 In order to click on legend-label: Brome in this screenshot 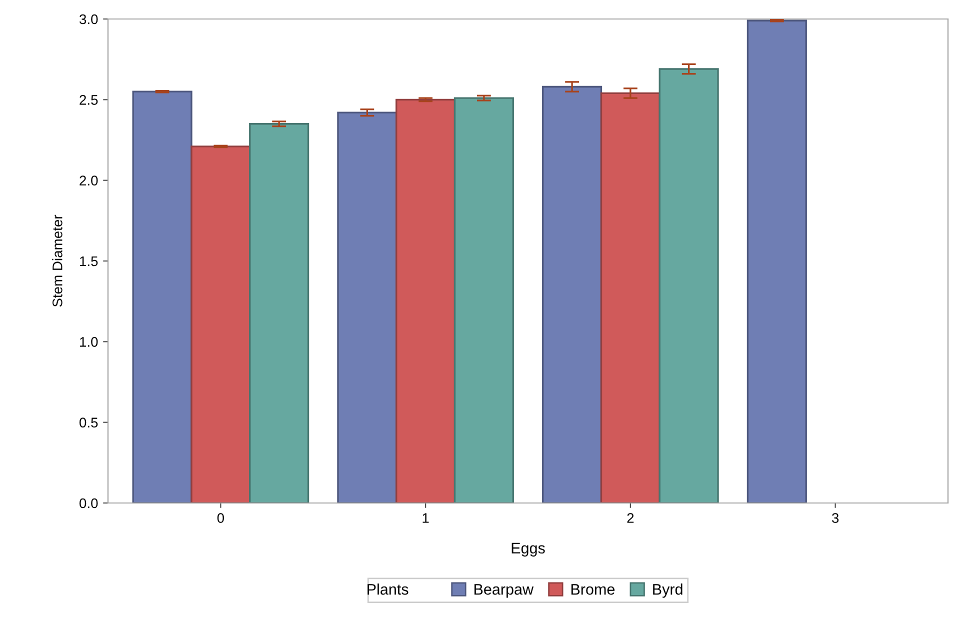, I will do `click(593, 589)`.